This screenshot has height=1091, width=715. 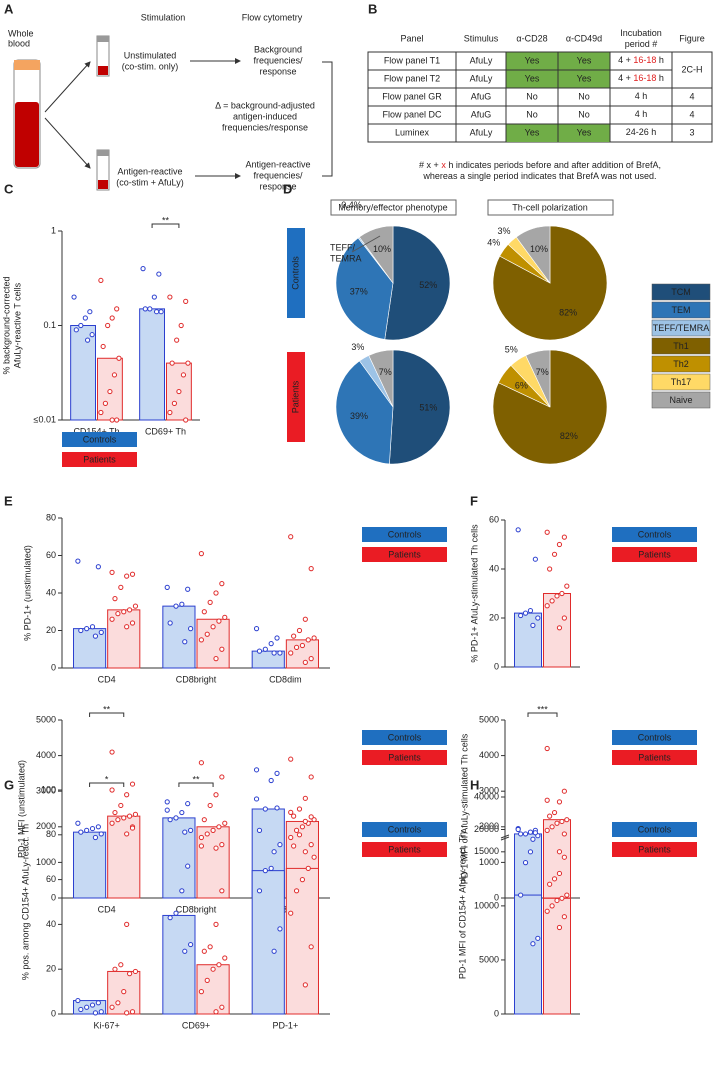 I want to click on table-cell: 2C-H, so click(x=691, y=69).